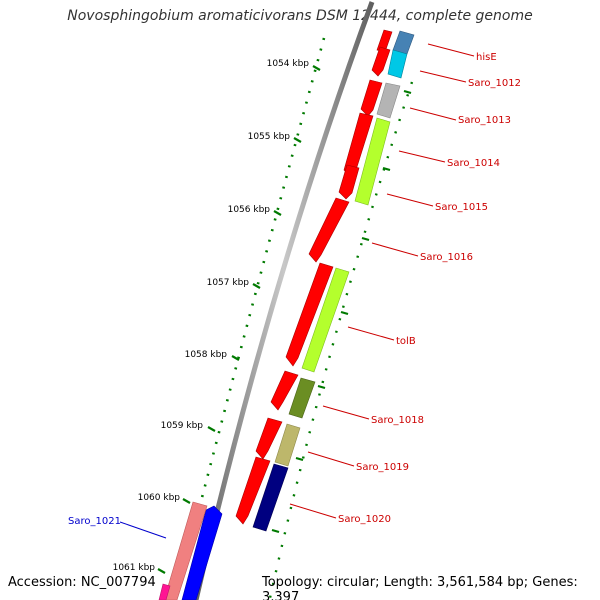  What do you see at coordinates (134, 568) in the screenshot?
I see `kbp-label: 1061 kbp` at bounding box center [134, 568].